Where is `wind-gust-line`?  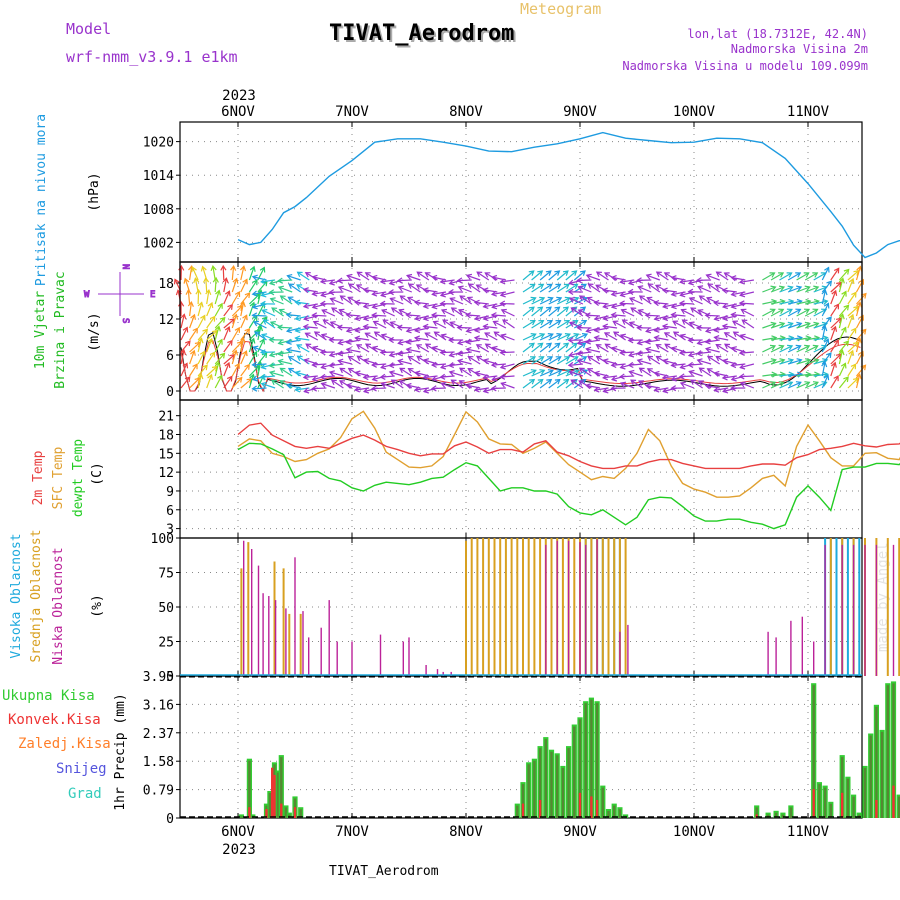 wind-gust-line is located at coordinates (520, 366).